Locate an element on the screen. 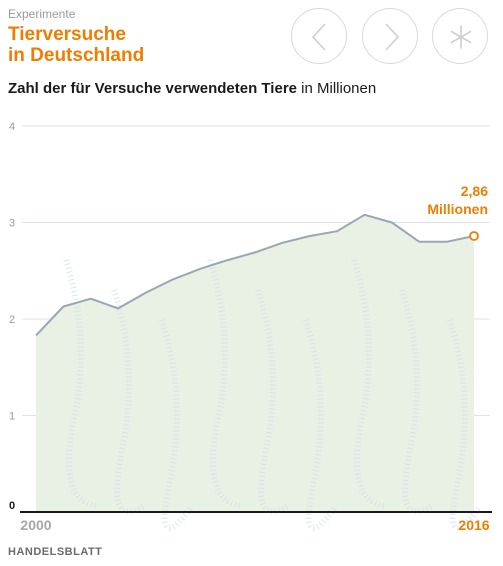 The height and width of the screenshot is (566, 503). title-line-2: in Deutschland is located at coordinates (76, 55).